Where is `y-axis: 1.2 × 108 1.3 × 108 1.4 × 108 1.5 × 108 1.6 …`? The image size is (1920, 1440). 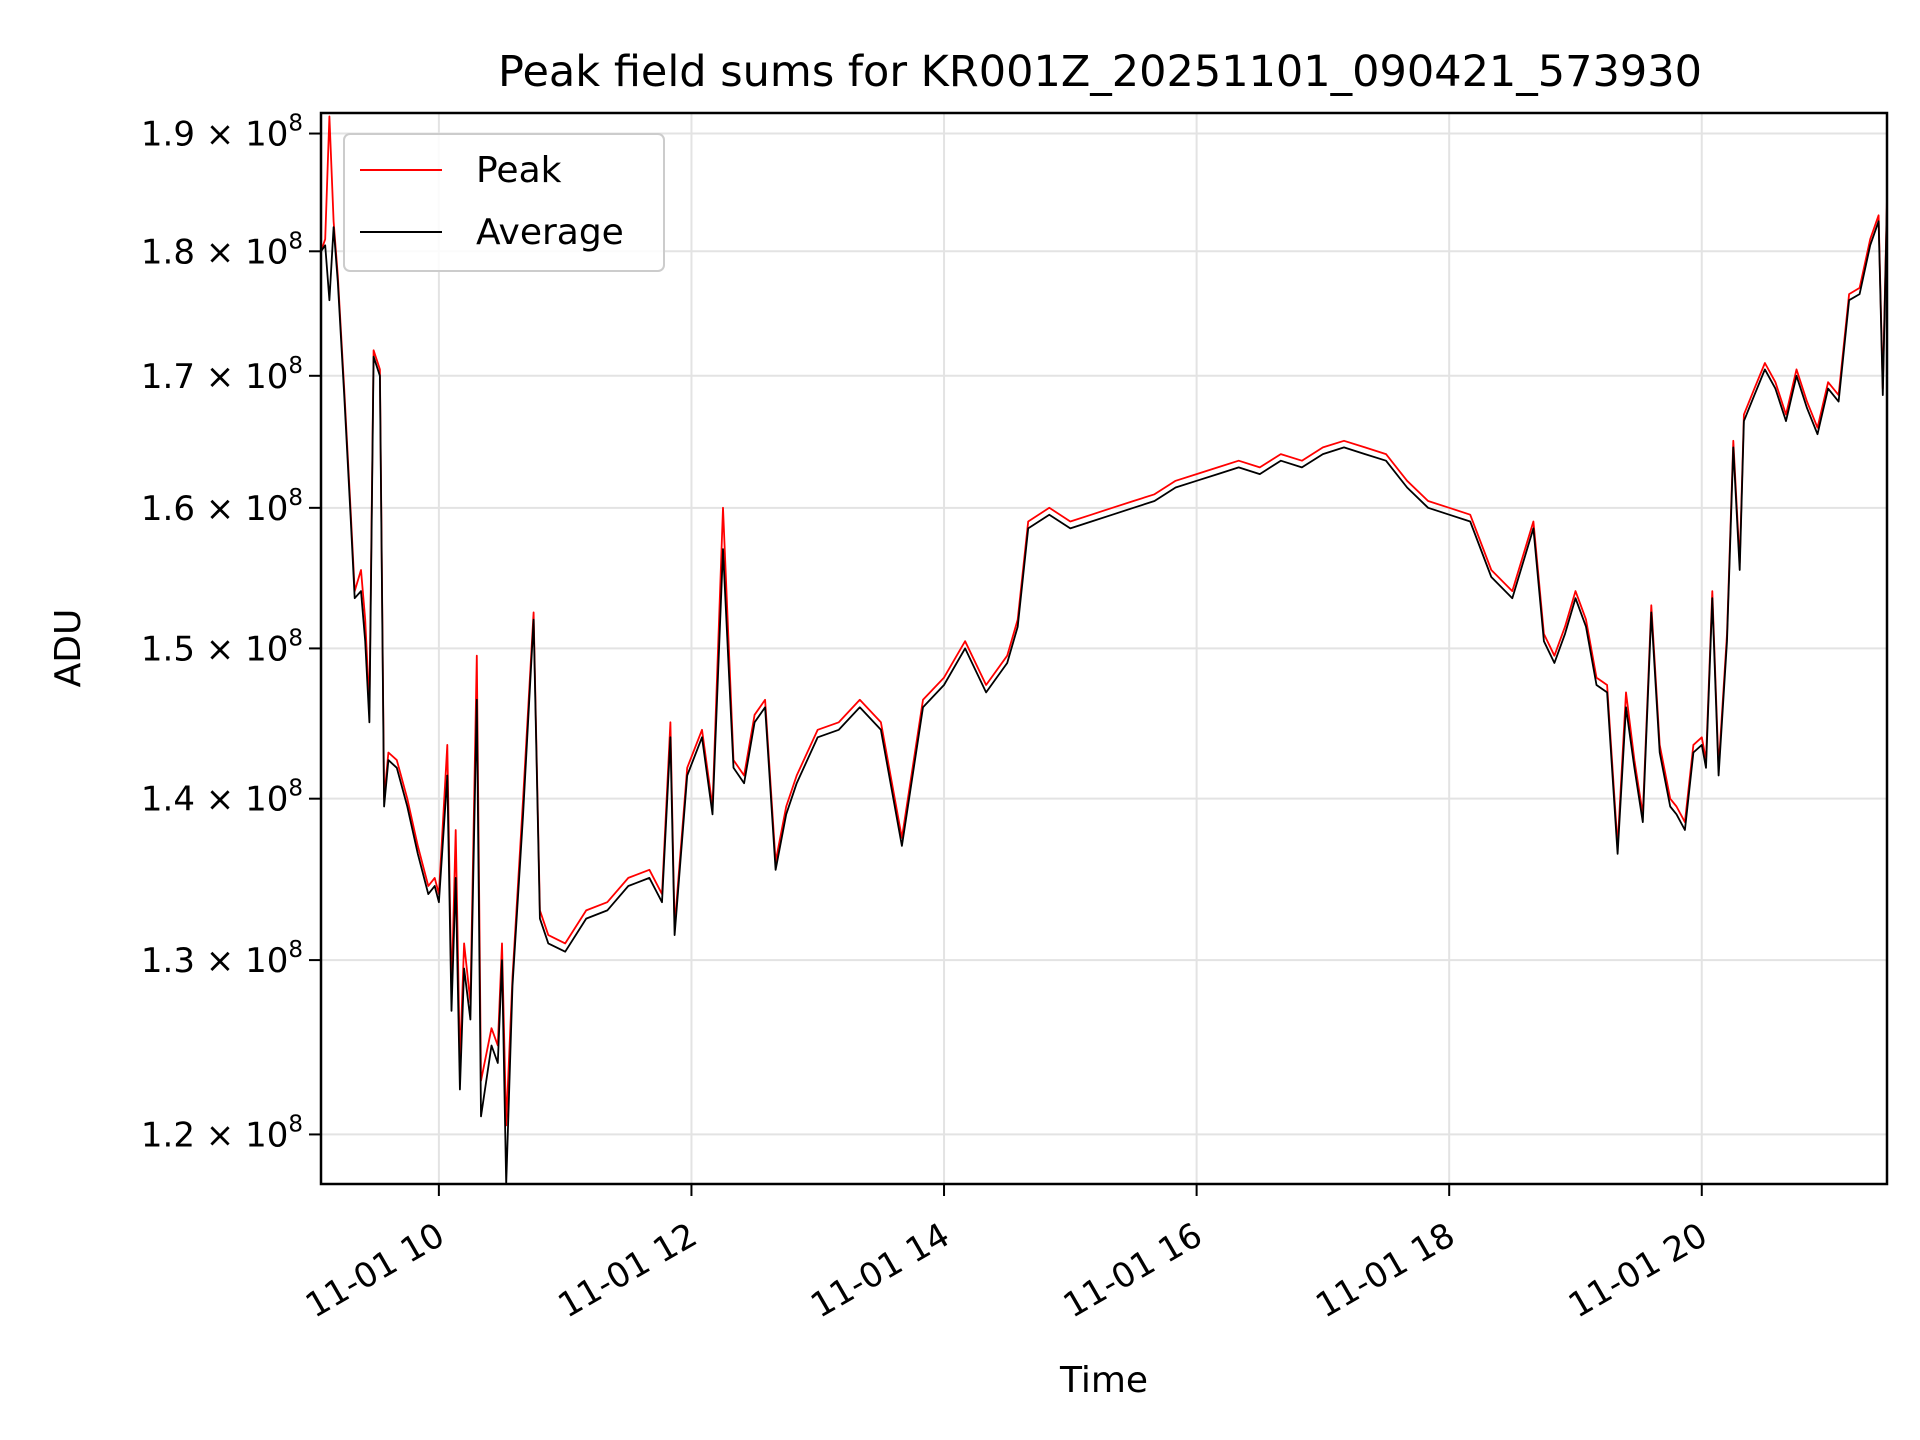
y-axis: 1.2 × 108 1.3 × 108 1.4 × 108 1.5 × 108 1.6 … is located at coordinates (231, 633).